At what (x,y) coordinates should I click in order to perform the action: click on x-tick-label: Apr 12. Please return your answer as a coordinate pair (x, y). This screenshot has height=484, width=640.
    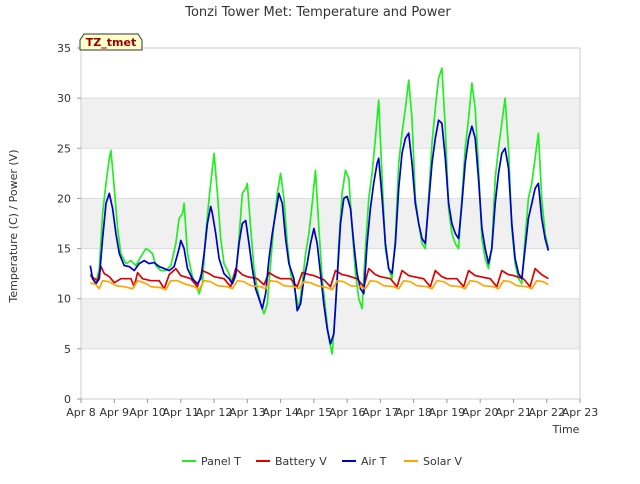
    Looking at the image, I should click on (214, 412).